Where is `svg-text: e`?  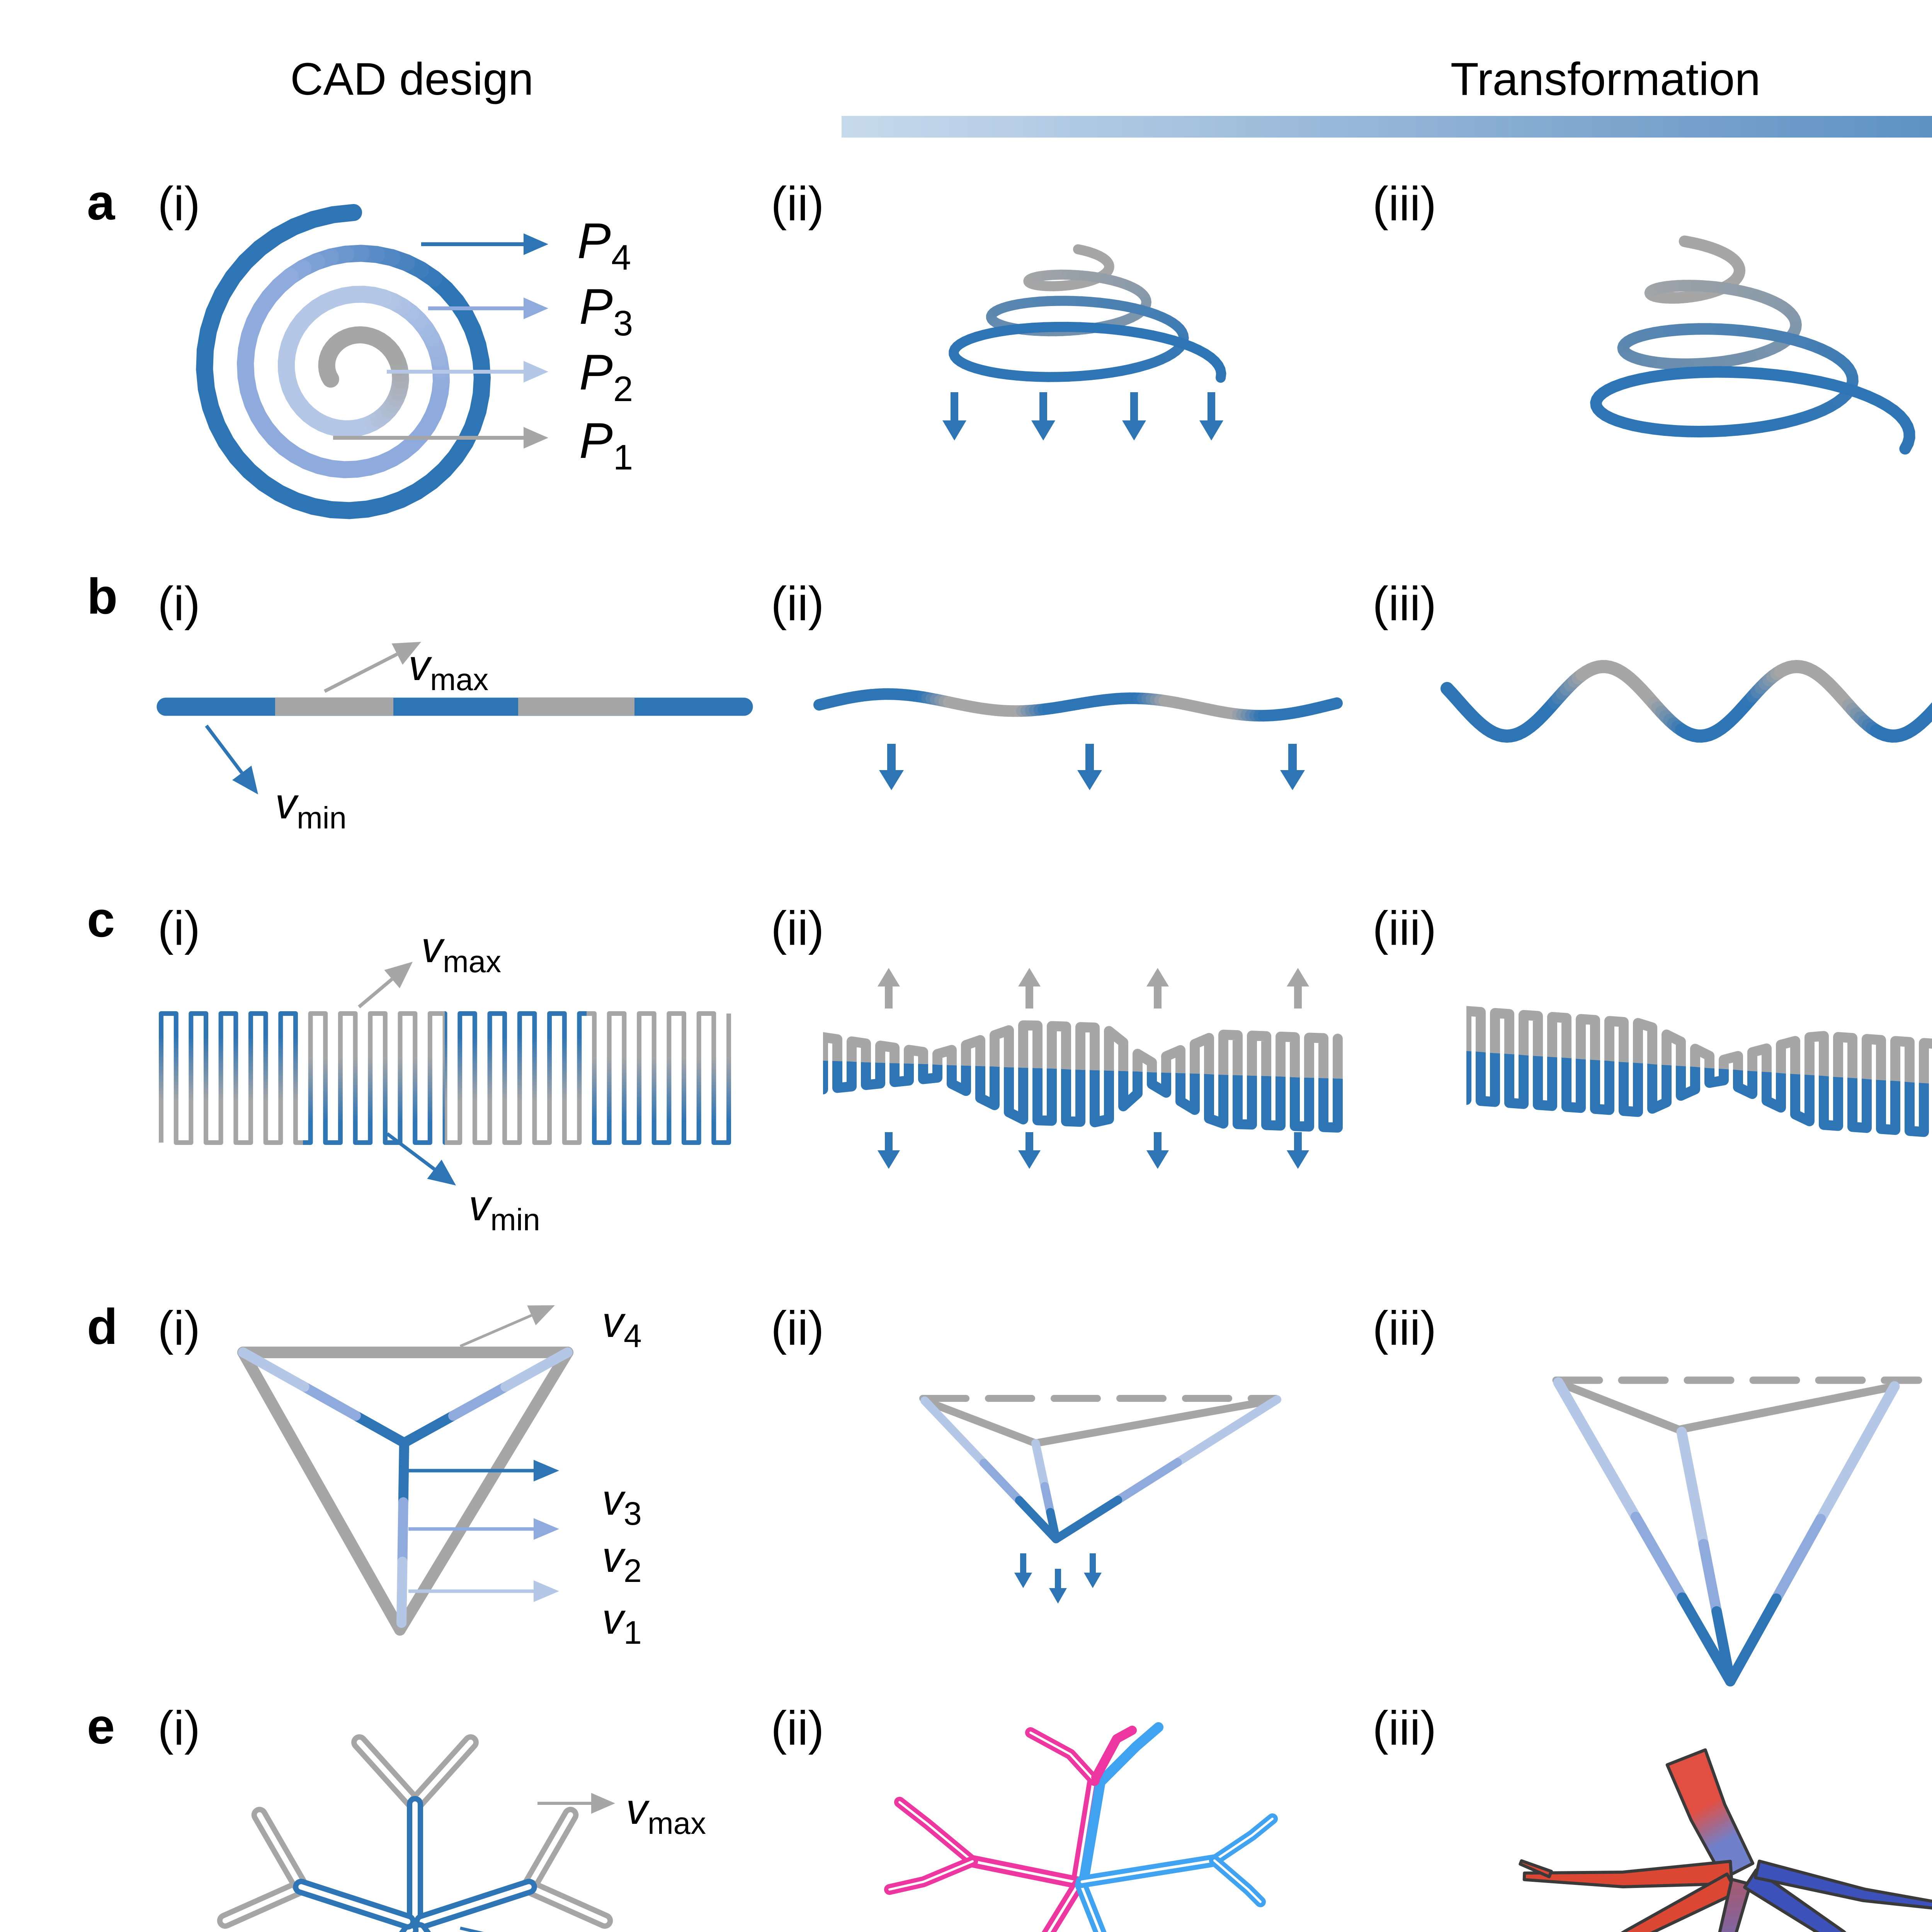
svg-text: e is located at coordinates (101, 1726).